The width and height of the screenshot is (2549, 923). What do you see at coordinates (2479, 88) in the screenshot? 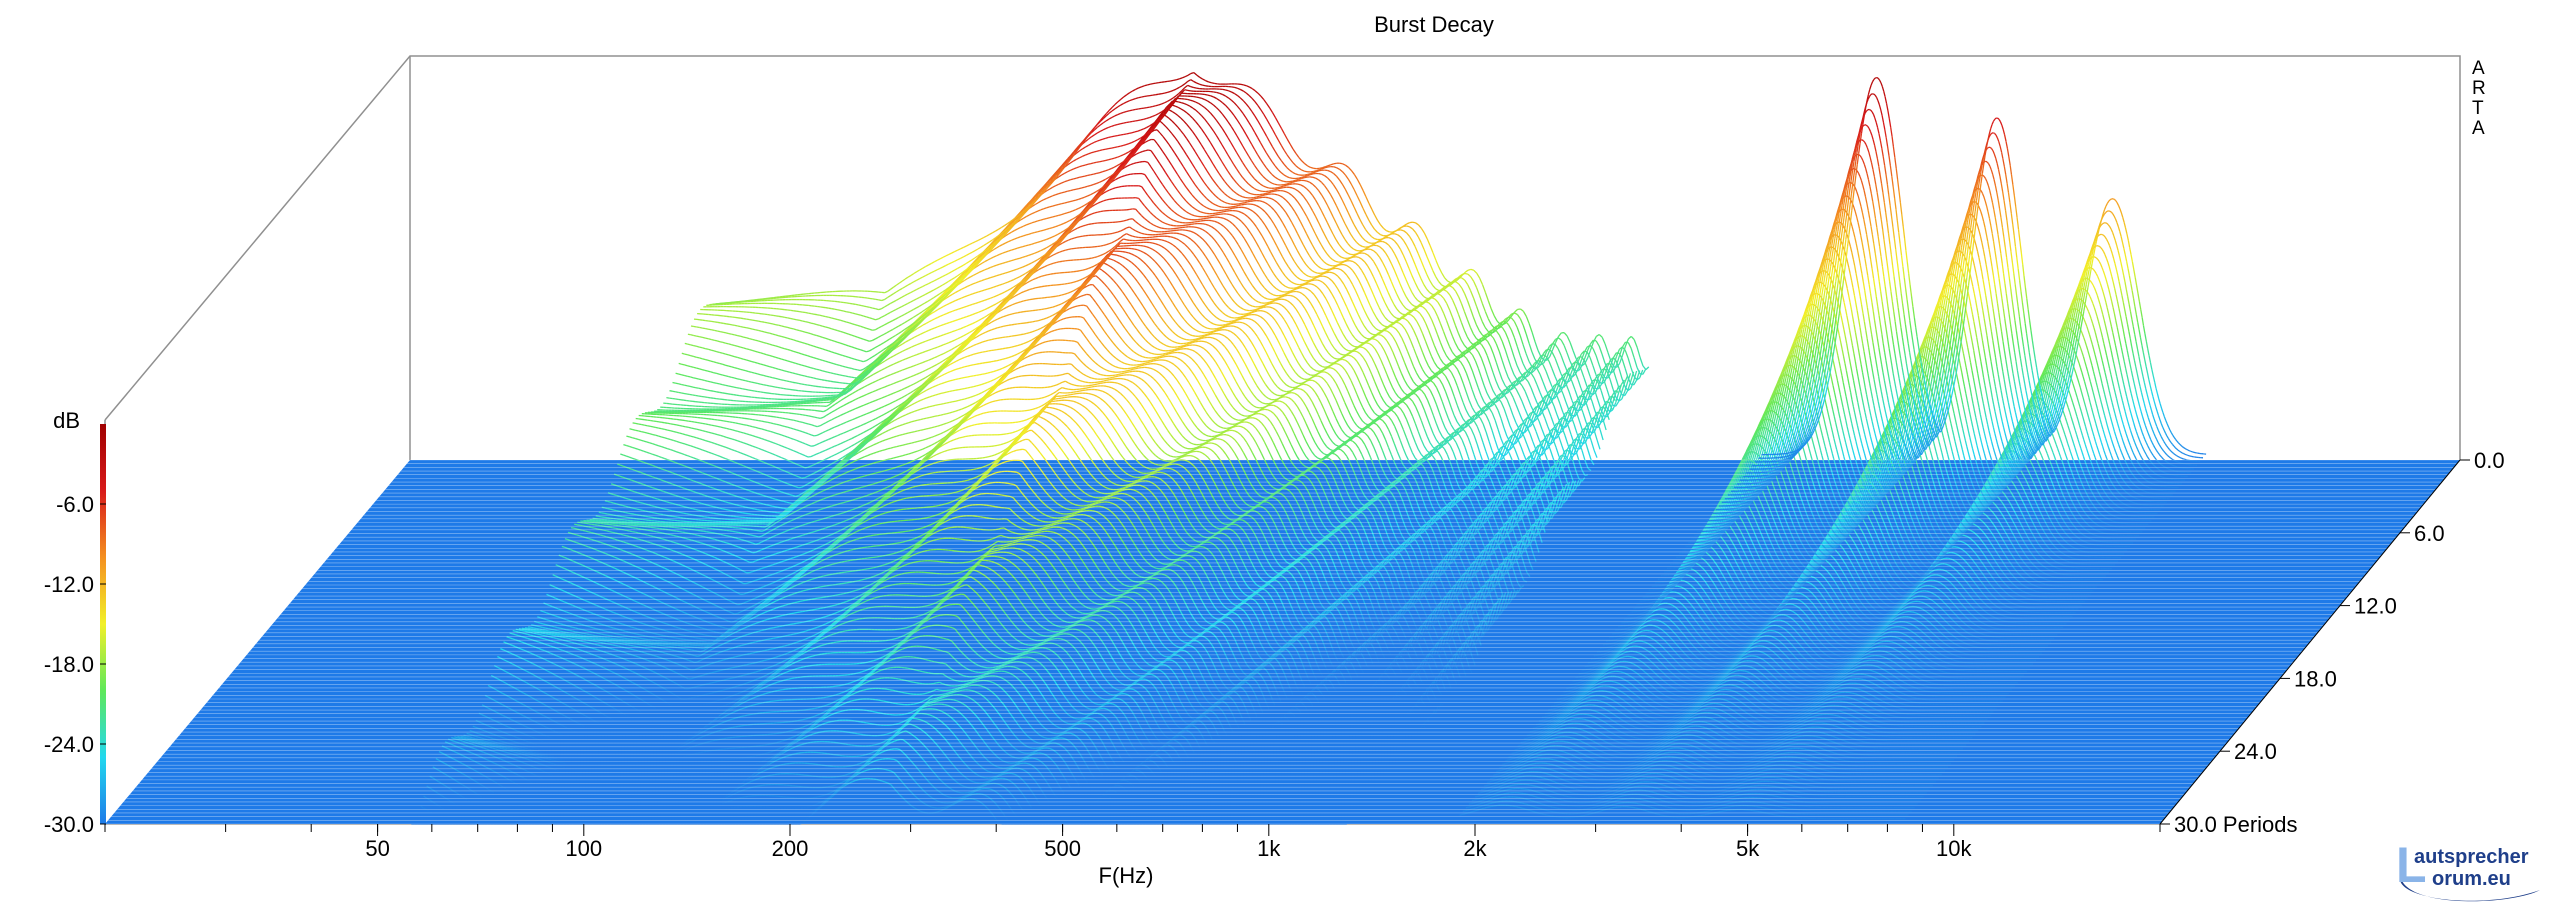
I see `watermark-letter: R` at bounding box center [2479, 88].